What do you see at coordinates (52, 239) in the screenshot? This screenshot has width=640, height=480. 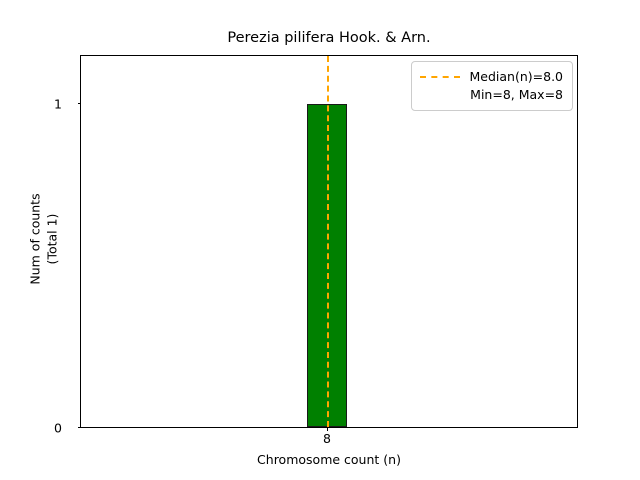 I see `y-axis-label-line2: (Total 1)` at bounding box center [52, 239].